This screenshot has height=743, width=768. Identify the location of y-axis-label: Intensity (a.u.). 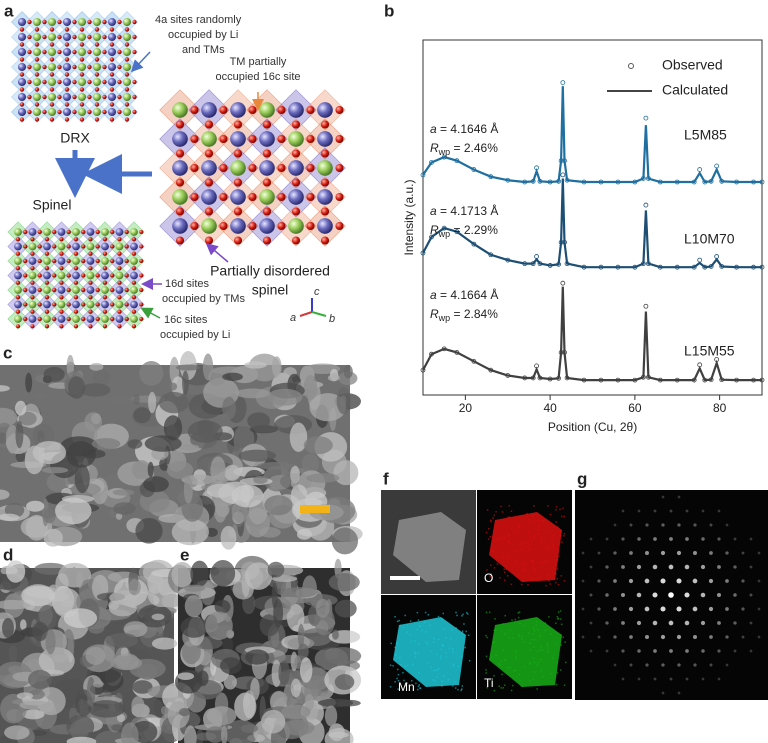
(409, 217).